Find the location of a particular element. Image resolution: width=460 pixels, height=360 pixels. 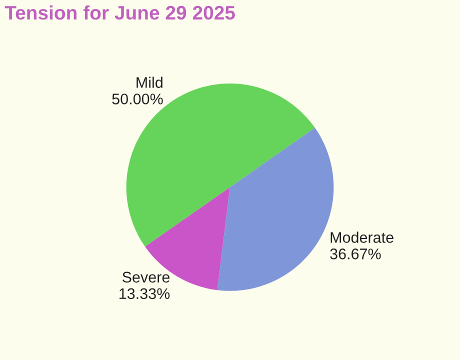

slice-label: Moderate is located at coordinates (362, 237).